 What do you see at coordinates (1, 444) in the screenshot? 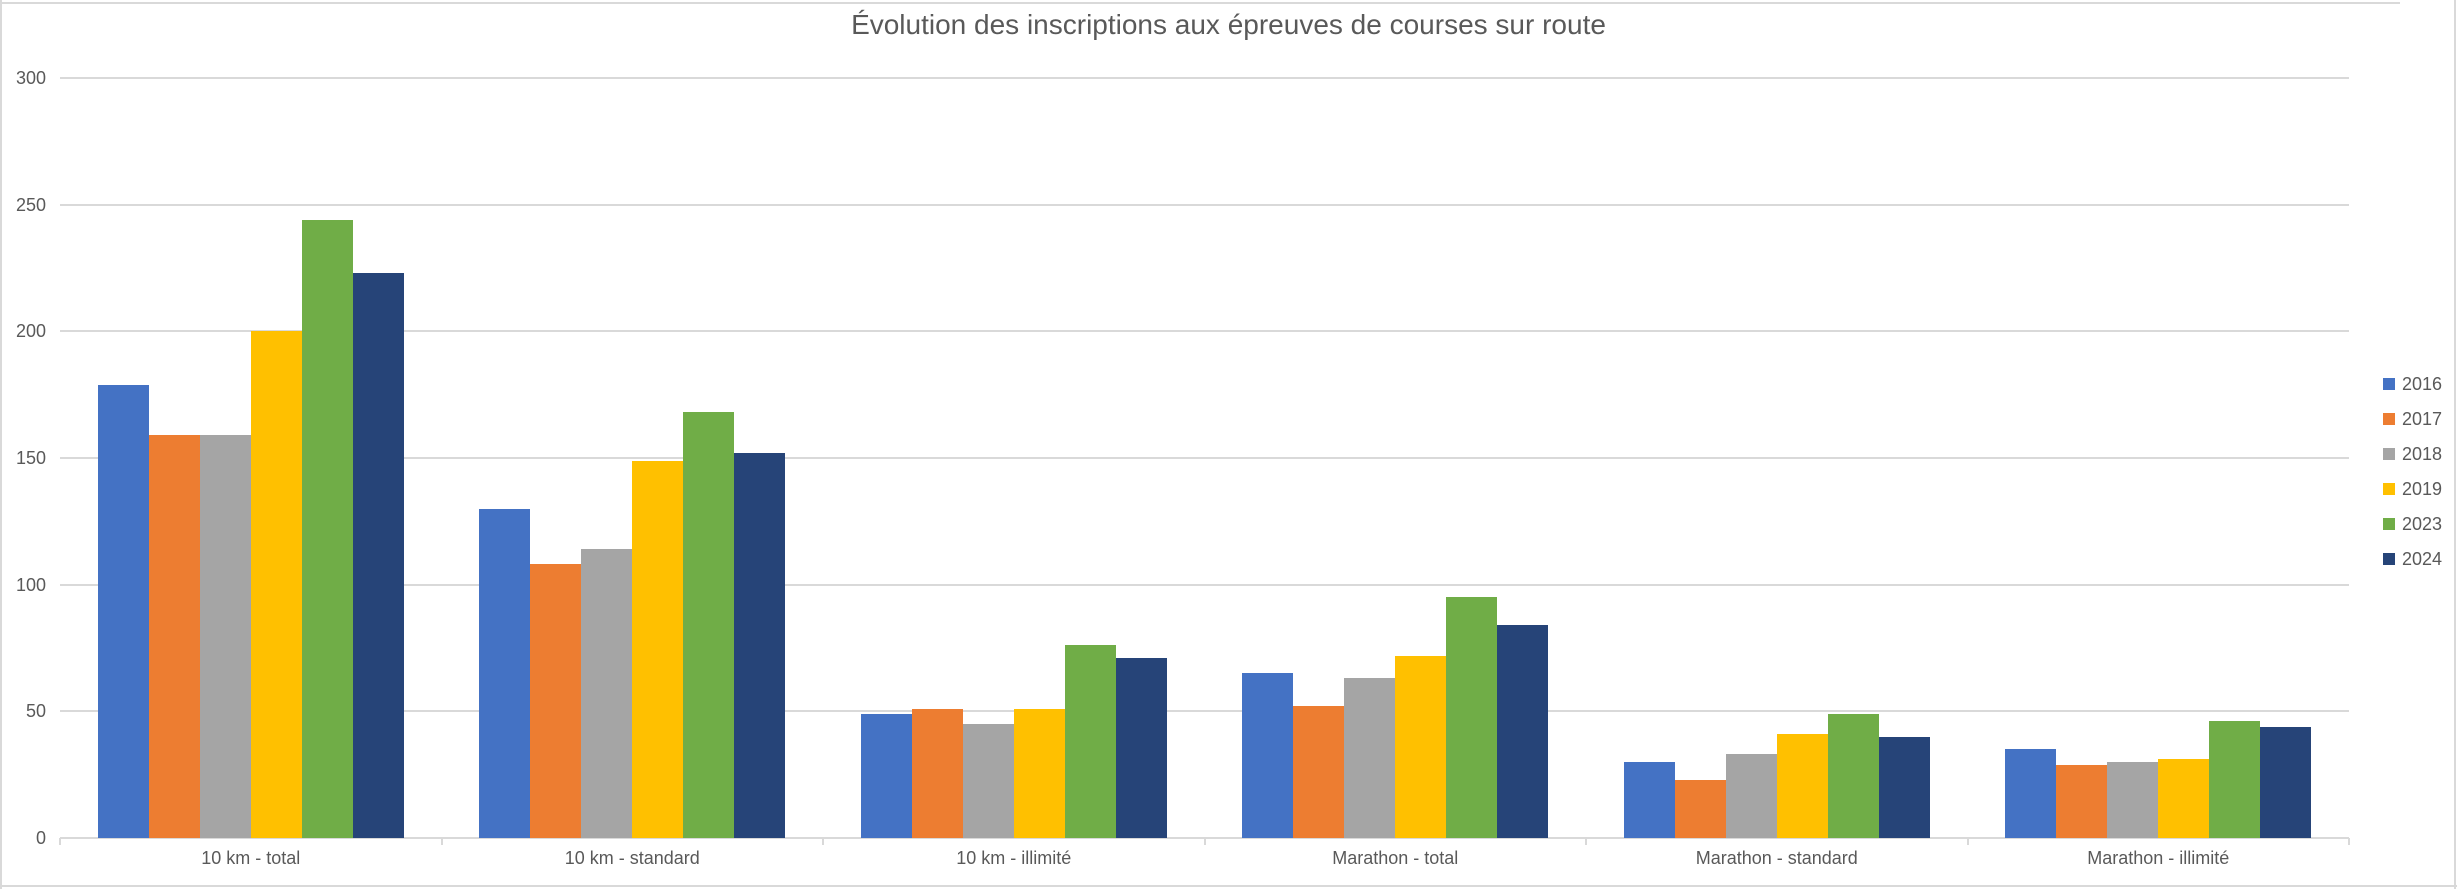
I see `chart-border-left` at bounding box center [1, 444].